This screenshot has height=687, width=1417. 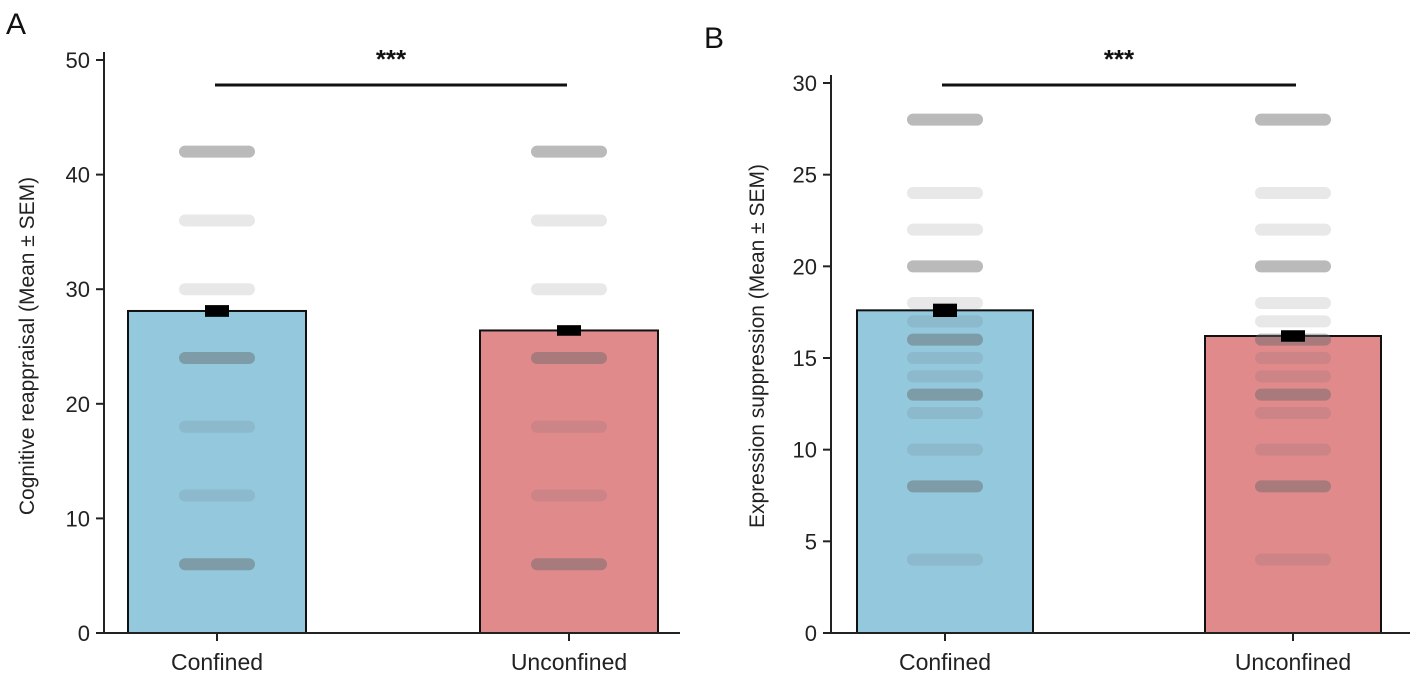 What do you see at coordinates (714, 38) in the screenshot?
I see `panel-label-b: B` at bounding box center [714, 38].